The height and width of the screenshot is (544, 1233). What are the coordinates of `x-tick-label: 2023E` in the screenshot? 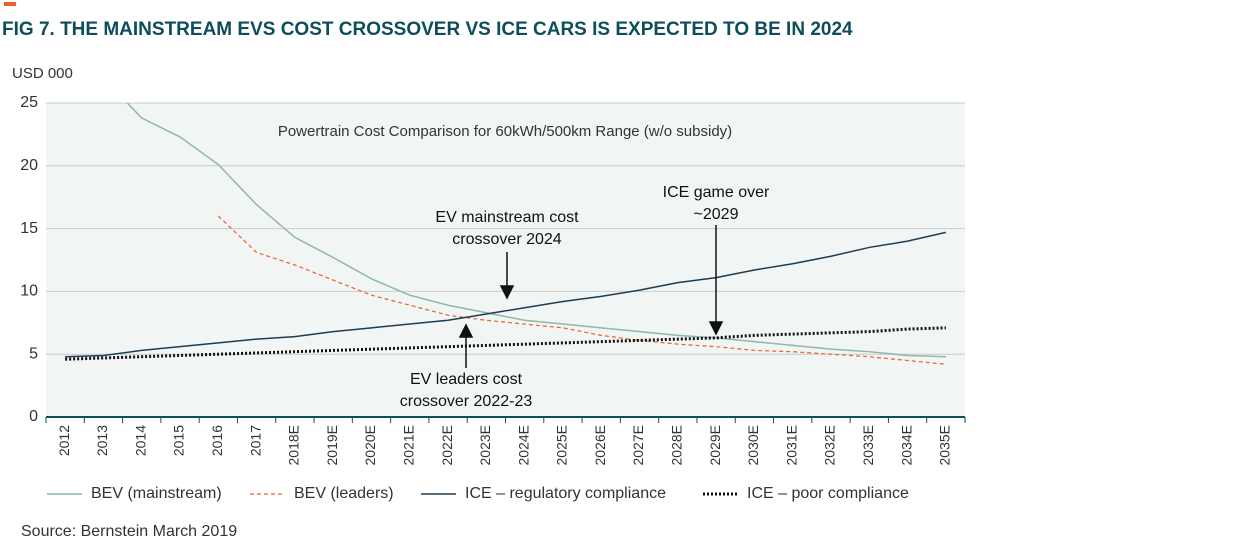 It's located at (485, 445).